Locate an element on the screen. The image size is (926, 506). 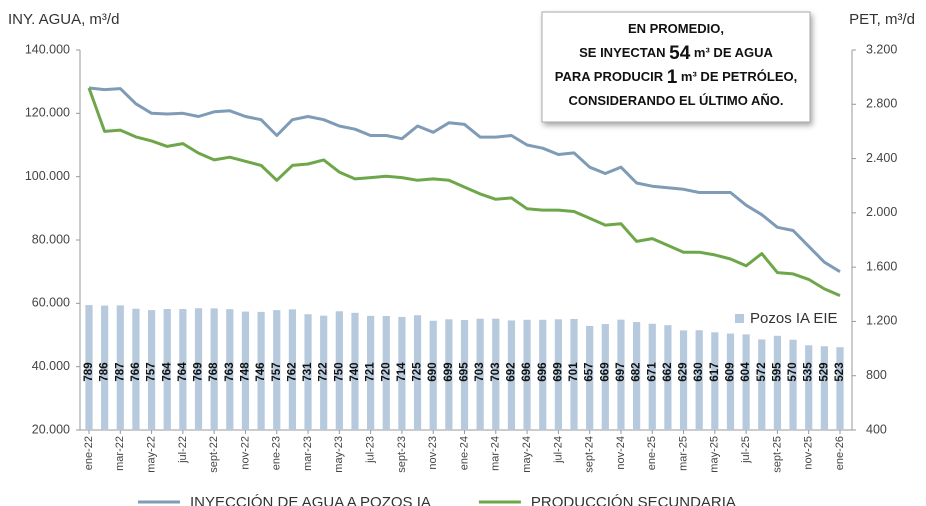
bar-value-label: 669 is located at coordinates (605, 371).